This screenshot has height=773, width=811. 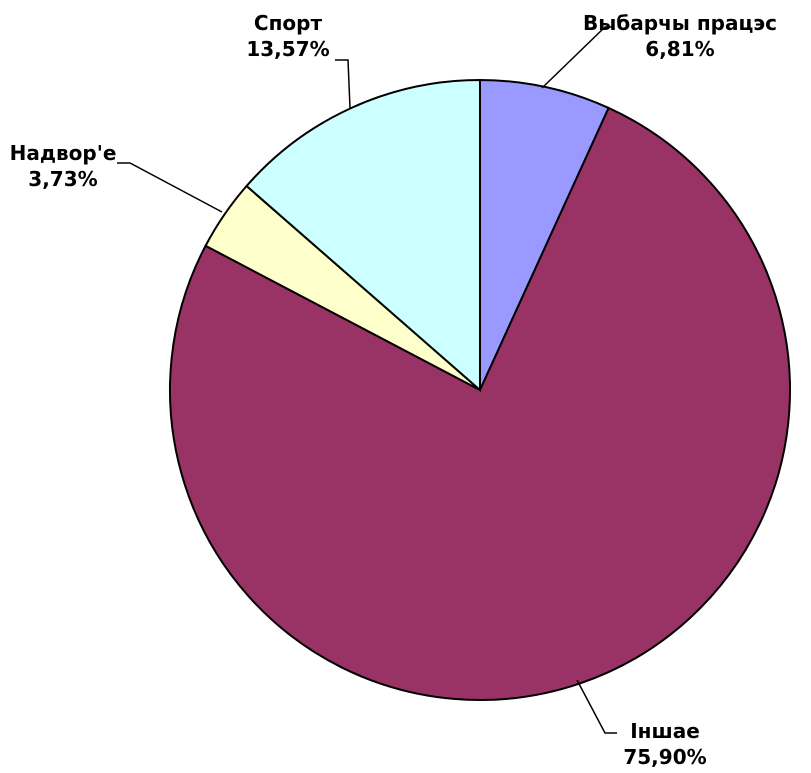 I want to click on slice-label-sport: Спорт, so click(x=288, y=23).